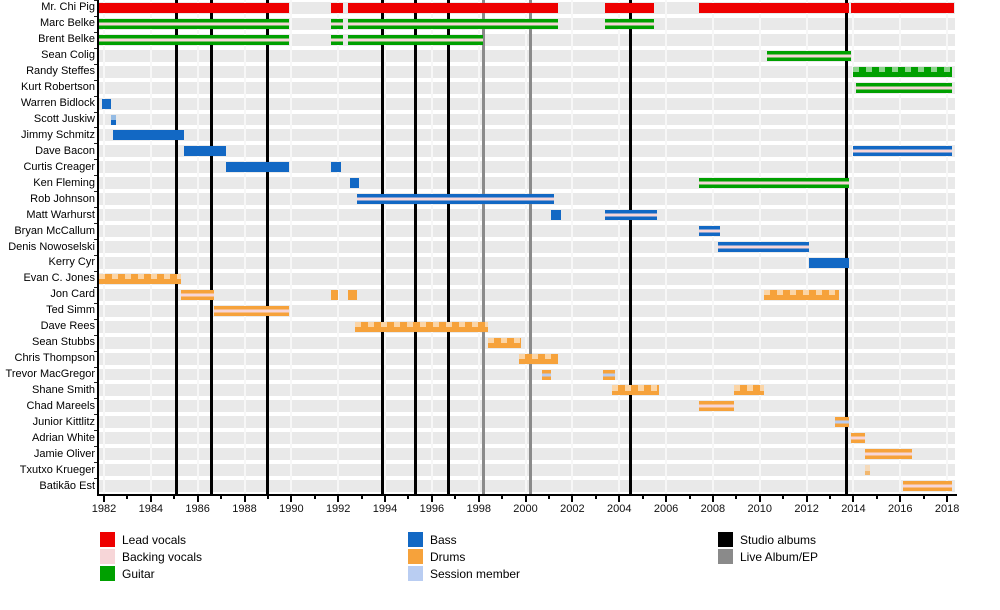  Describe the element at coordinates (197, 509) in the screenshot. I see `x-axis-tick-label: 1986` at that location.